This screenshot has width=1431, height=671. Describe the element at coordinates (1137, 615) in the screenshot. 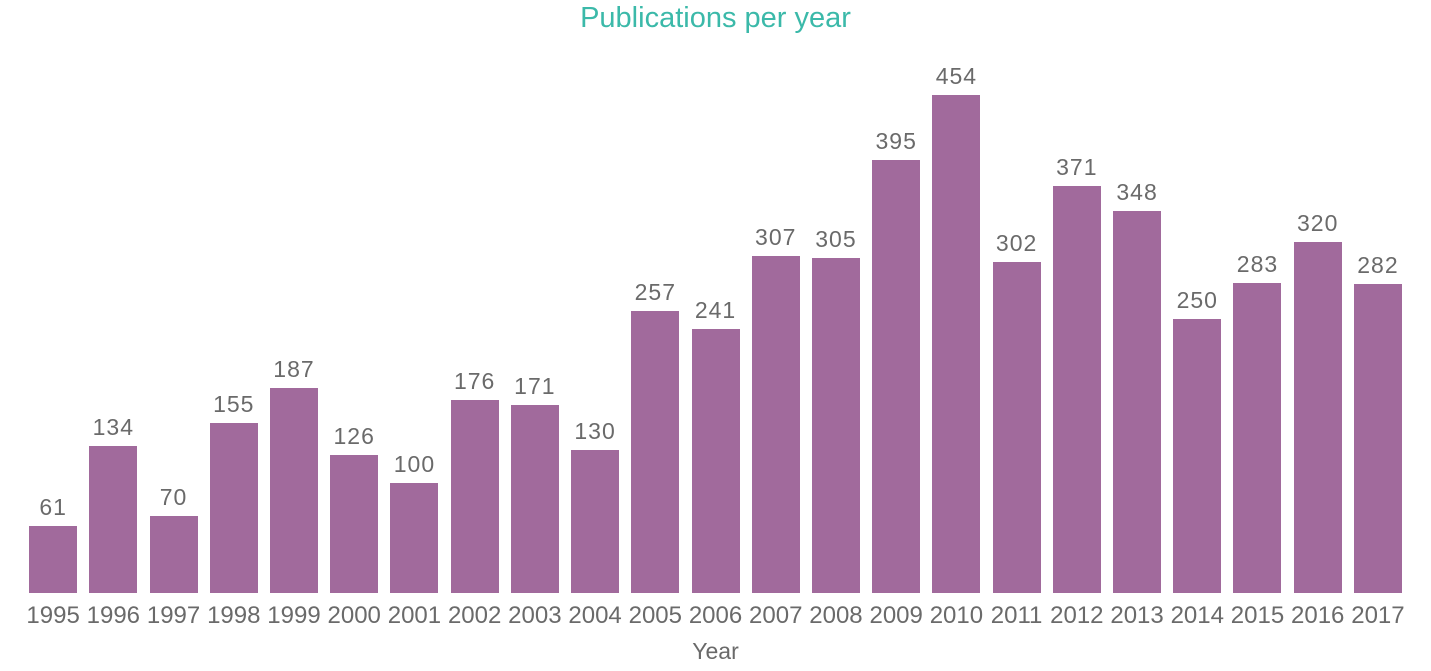

I see `x-tick-label: 2013` at that location.